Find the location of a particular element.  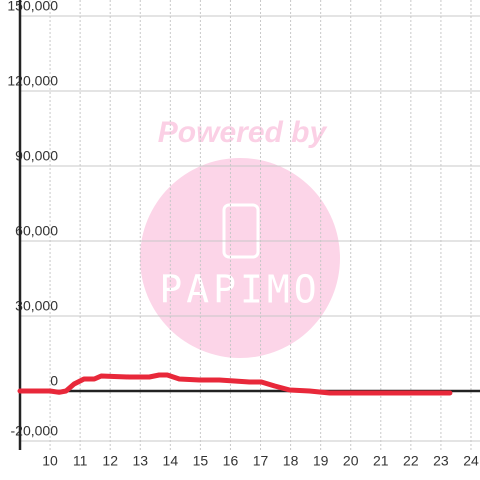

y-tick-label: 90,000 is located at coordinates (36, 156).